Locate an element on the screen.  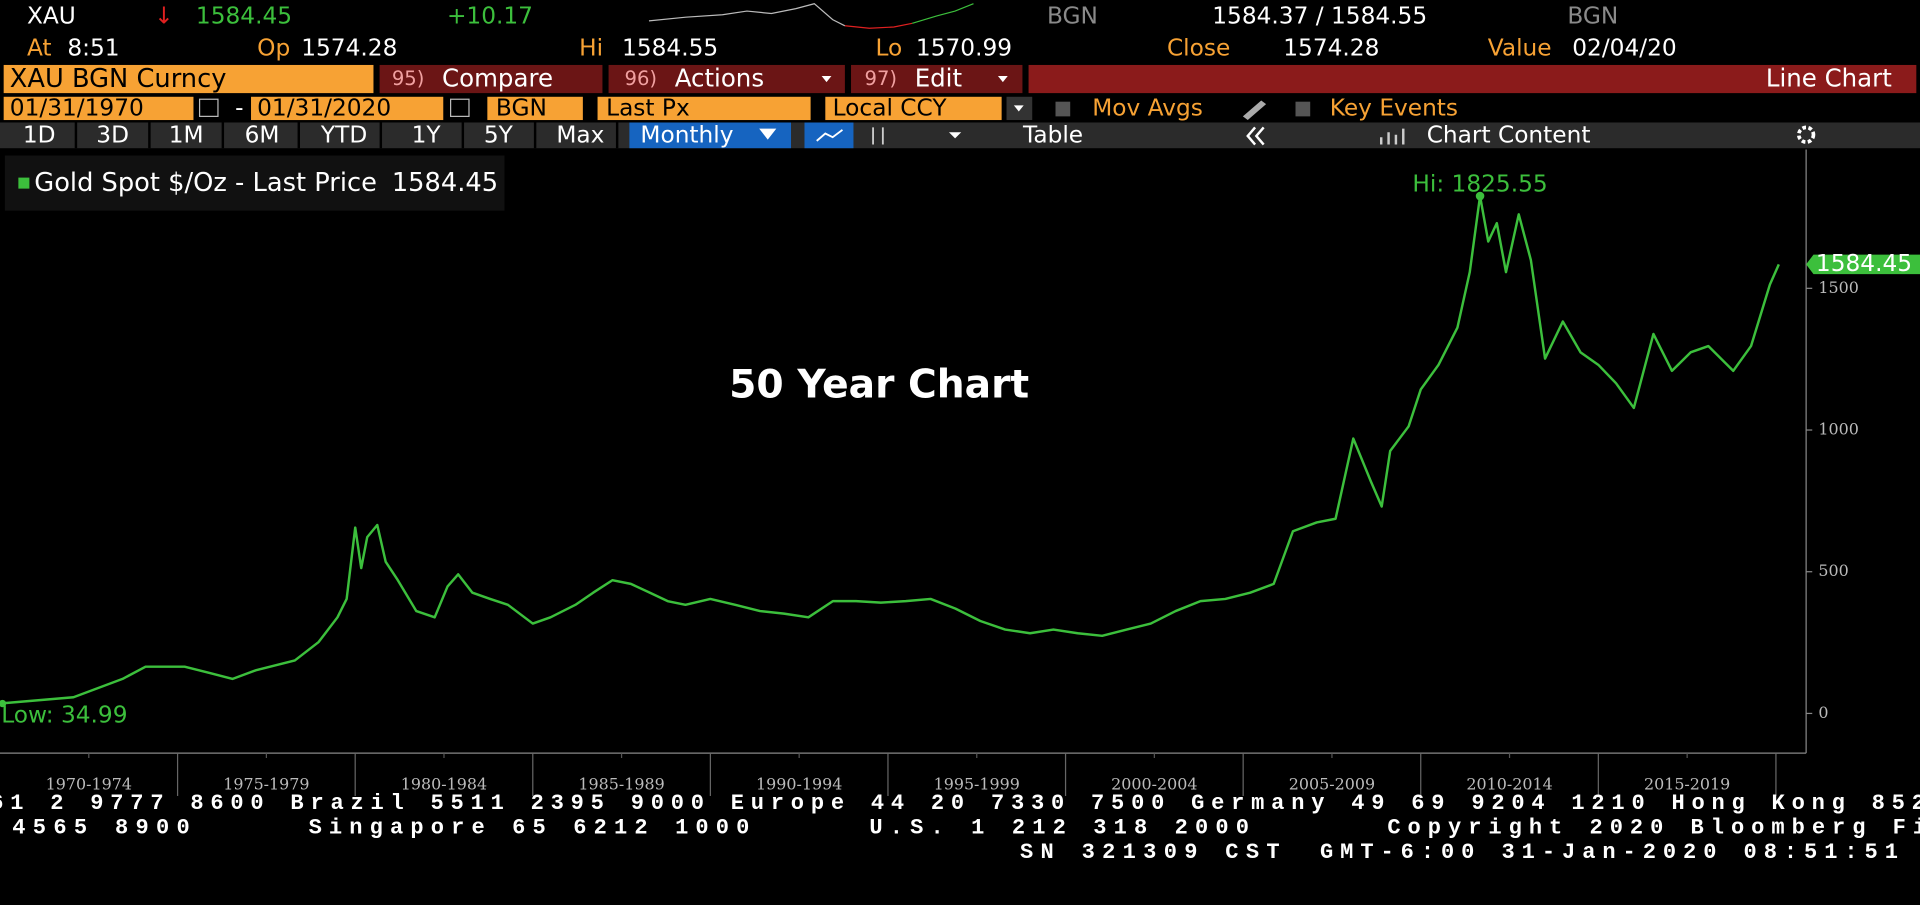
y-tick-label: 0 is located at coordinates (1823, 712).